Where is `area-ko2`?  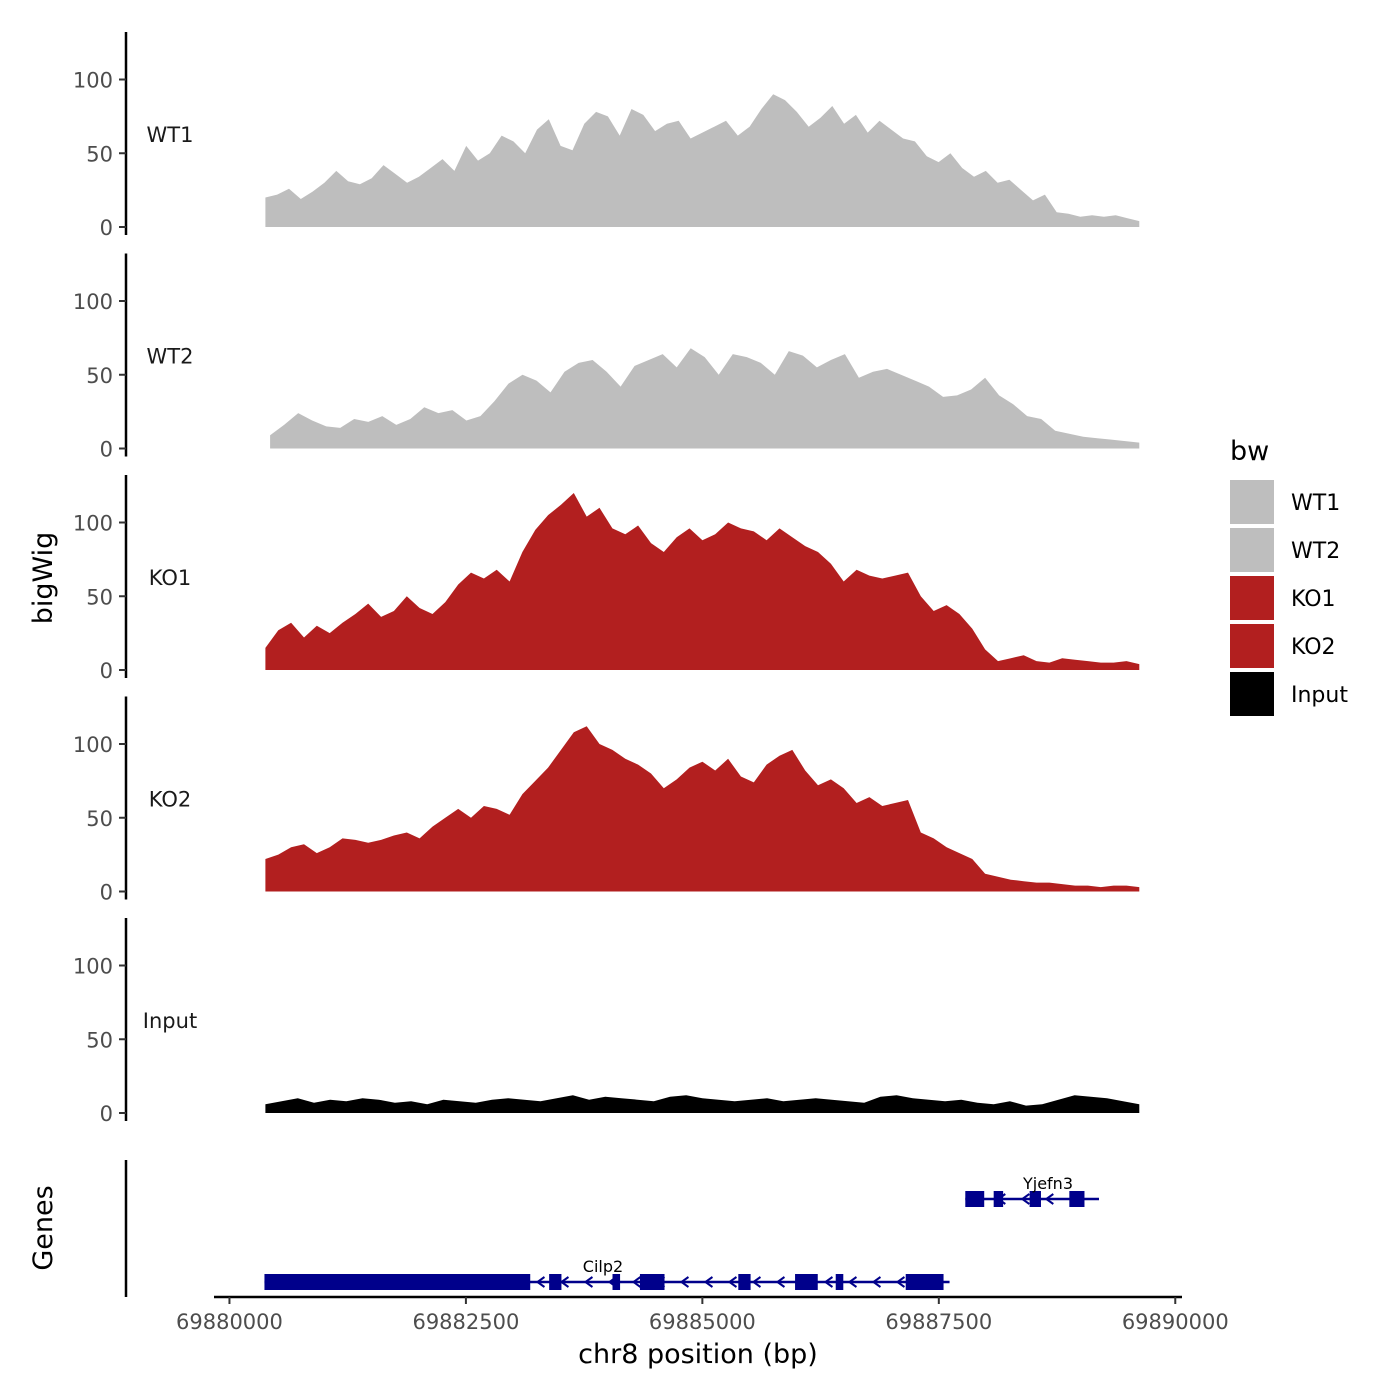 area-ko2 is located at coordinates (702, 809).